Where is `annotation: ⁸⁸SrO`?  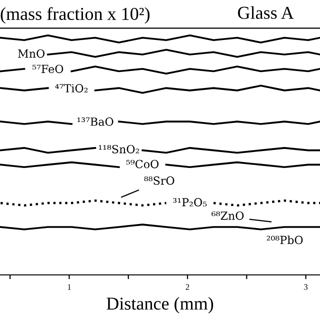 annotation: ⁸⁸SrO is located at coordinates (159, 180).